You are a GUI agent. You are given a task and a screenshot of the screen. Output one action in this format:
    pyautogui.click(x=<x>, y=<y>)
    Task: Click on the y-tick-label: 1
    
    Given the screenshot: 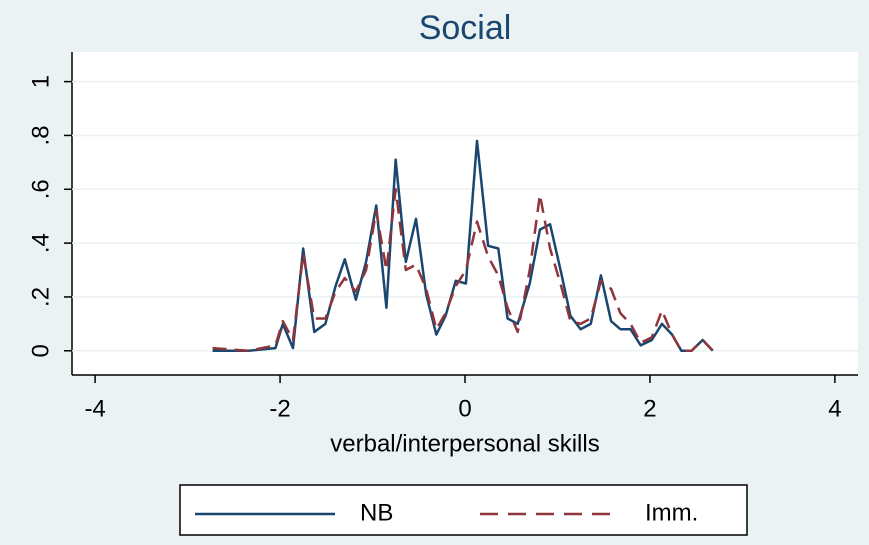 What is the action you would take?
    pyautogui.click(x=40, y=81)
    